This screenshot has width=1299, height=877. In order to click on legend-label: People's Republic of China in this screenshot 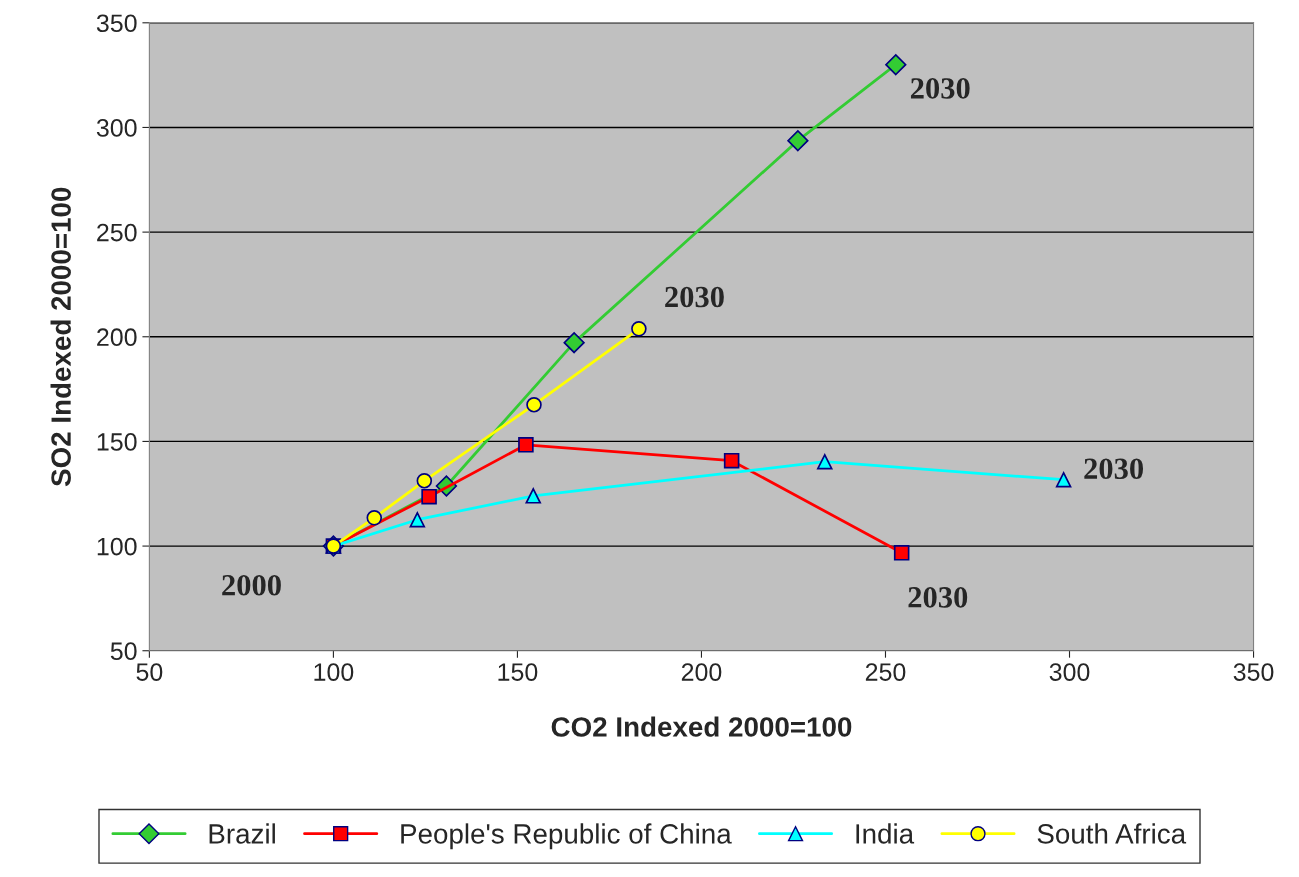, I will do `click(566, 836)`.